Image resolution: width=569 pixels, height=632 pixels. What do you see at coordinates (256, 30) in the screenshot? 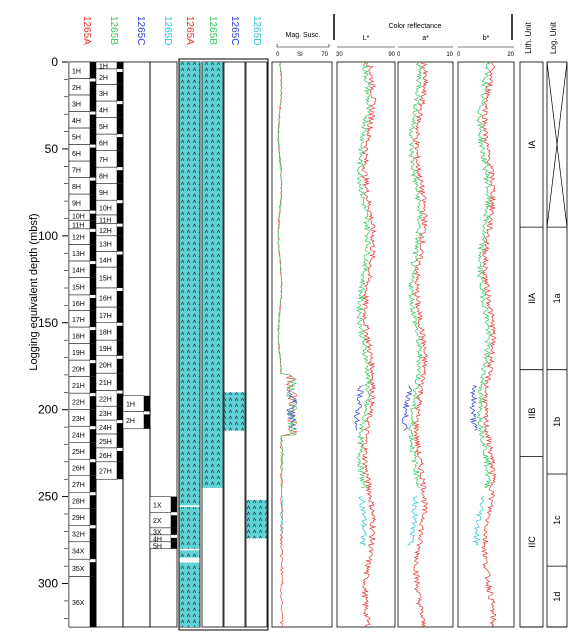
I see `lith-column-header-1265D: 1265D` at bounding box center [256, 30].